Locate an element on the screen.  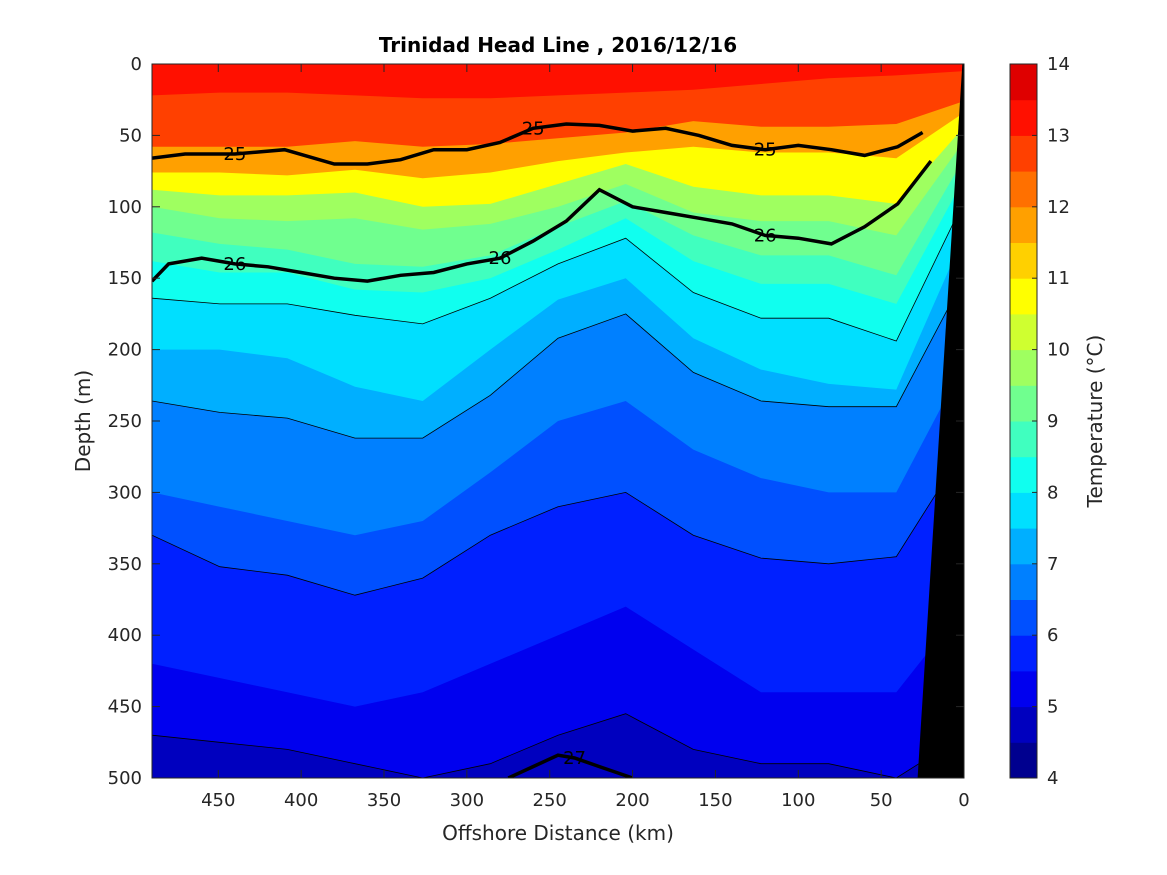
x-tick-label: 100 is located at coordinates (798, 800).